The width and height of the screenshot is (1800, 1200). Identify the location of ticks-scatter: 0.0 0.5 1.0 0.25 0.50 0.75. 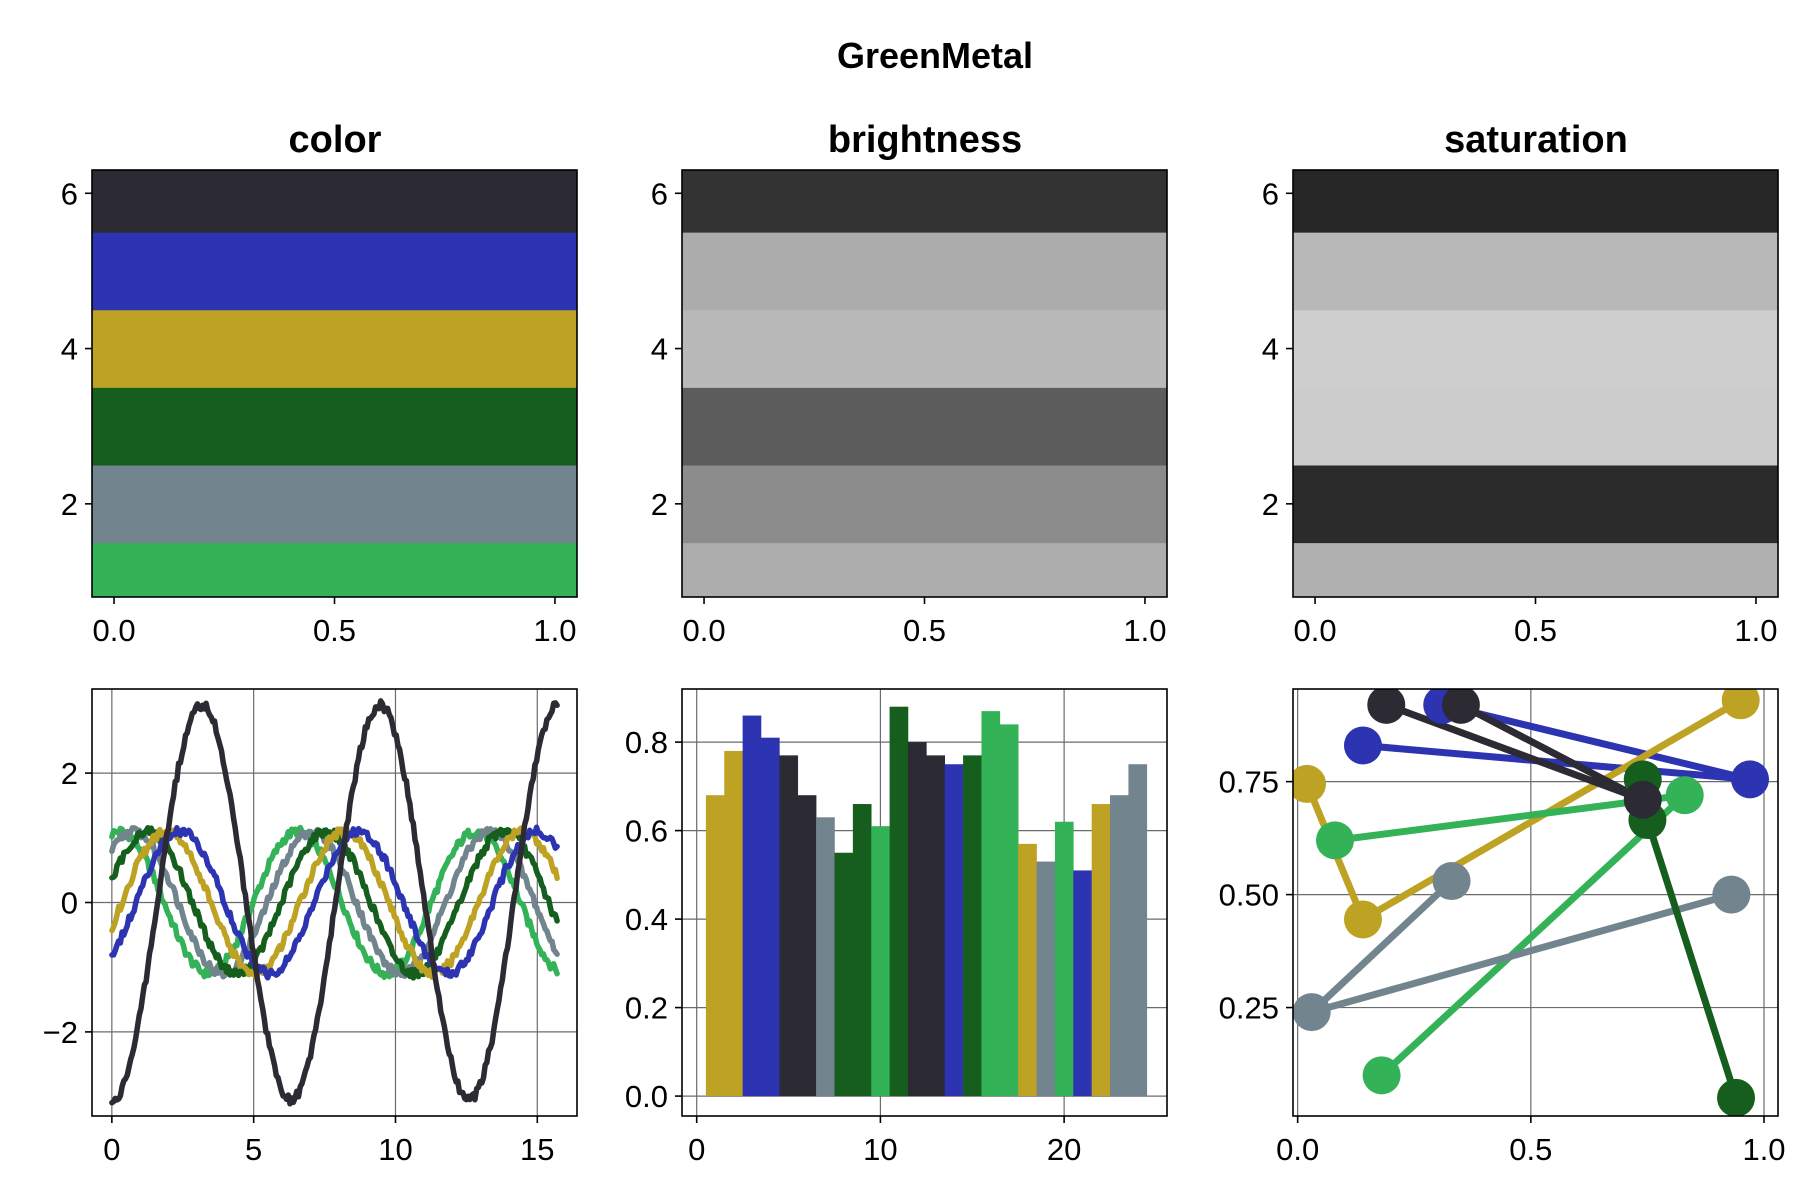
(1502, 966).